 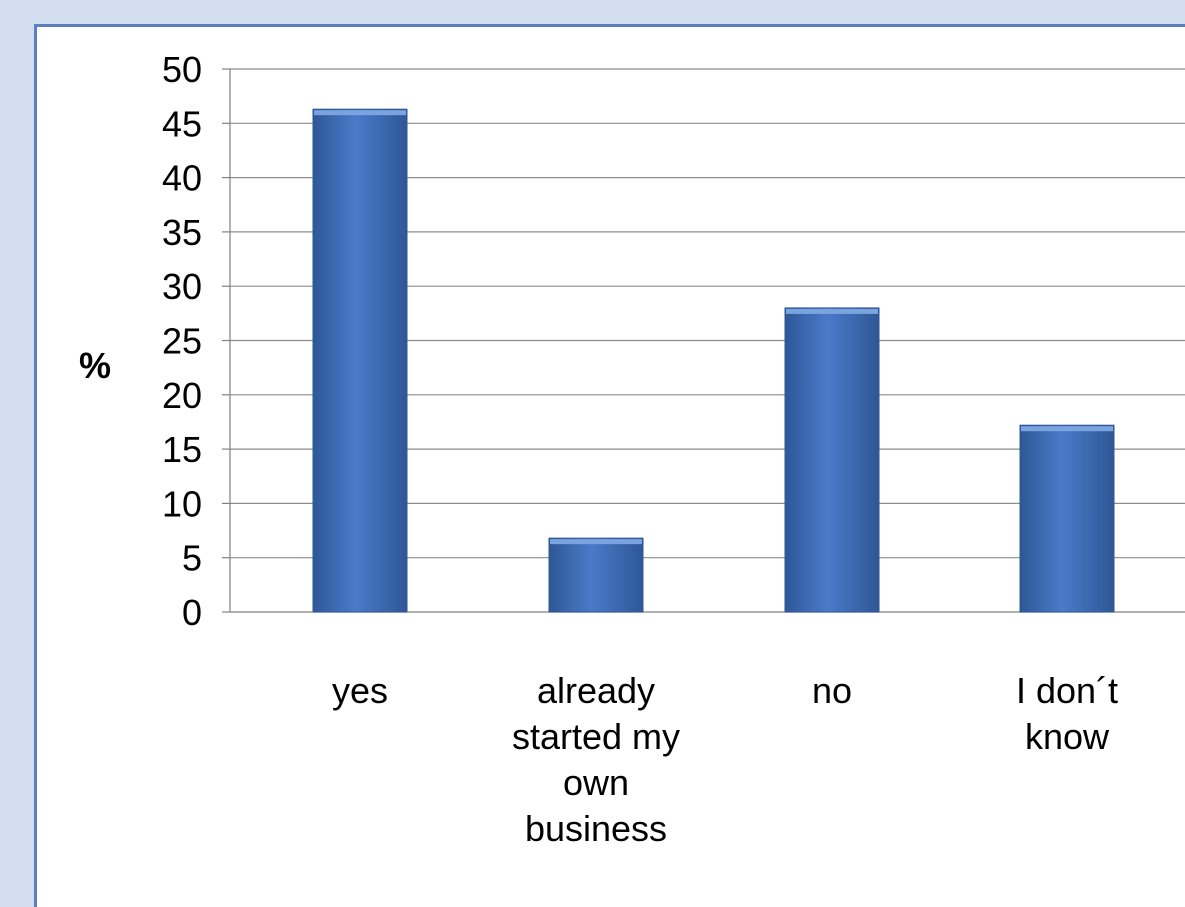 I want to click on y-axis: 0 5 10 15 20 25 30 35 40 45 50, so click(x=196, y=341).